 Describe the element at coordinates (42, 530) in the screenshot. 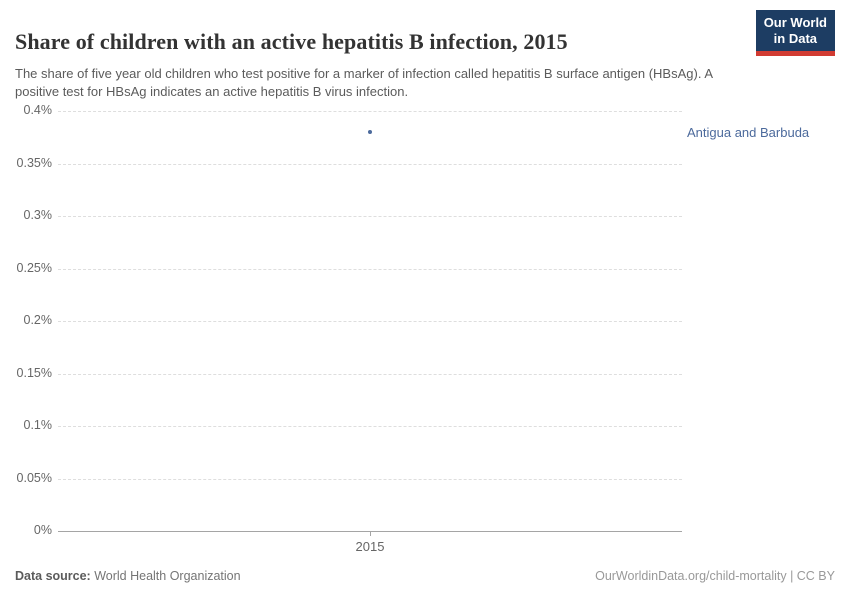

I see `y-axis-tick-label: 0%` at that location.